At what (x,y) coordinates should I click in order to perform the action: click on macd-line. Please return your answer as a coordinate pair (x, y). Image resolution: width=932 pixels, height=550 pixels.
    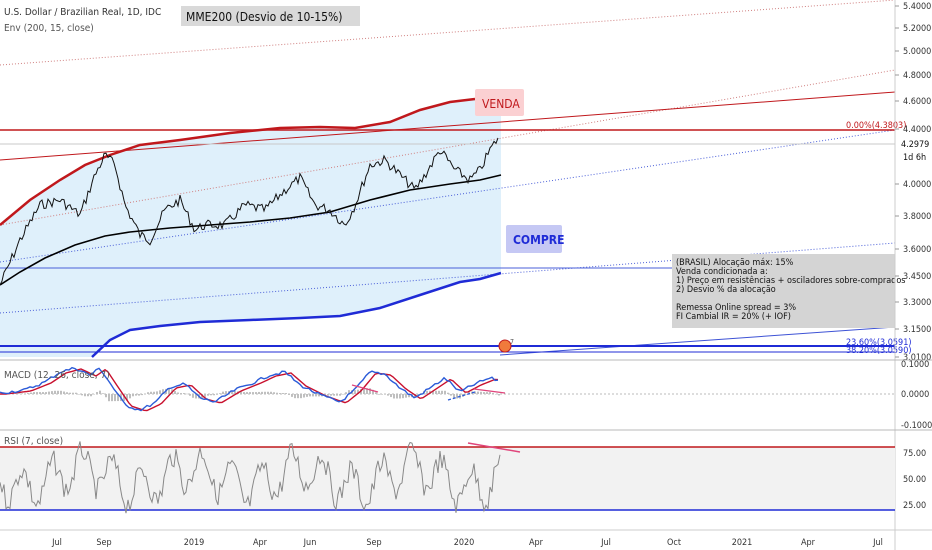
    Looking at the image, I should click on (249, 389).